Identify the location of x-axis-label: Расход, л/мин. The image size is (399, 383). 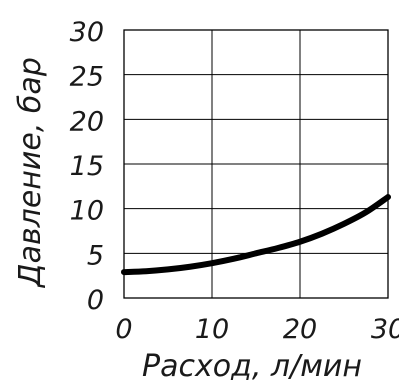
(252, 366).